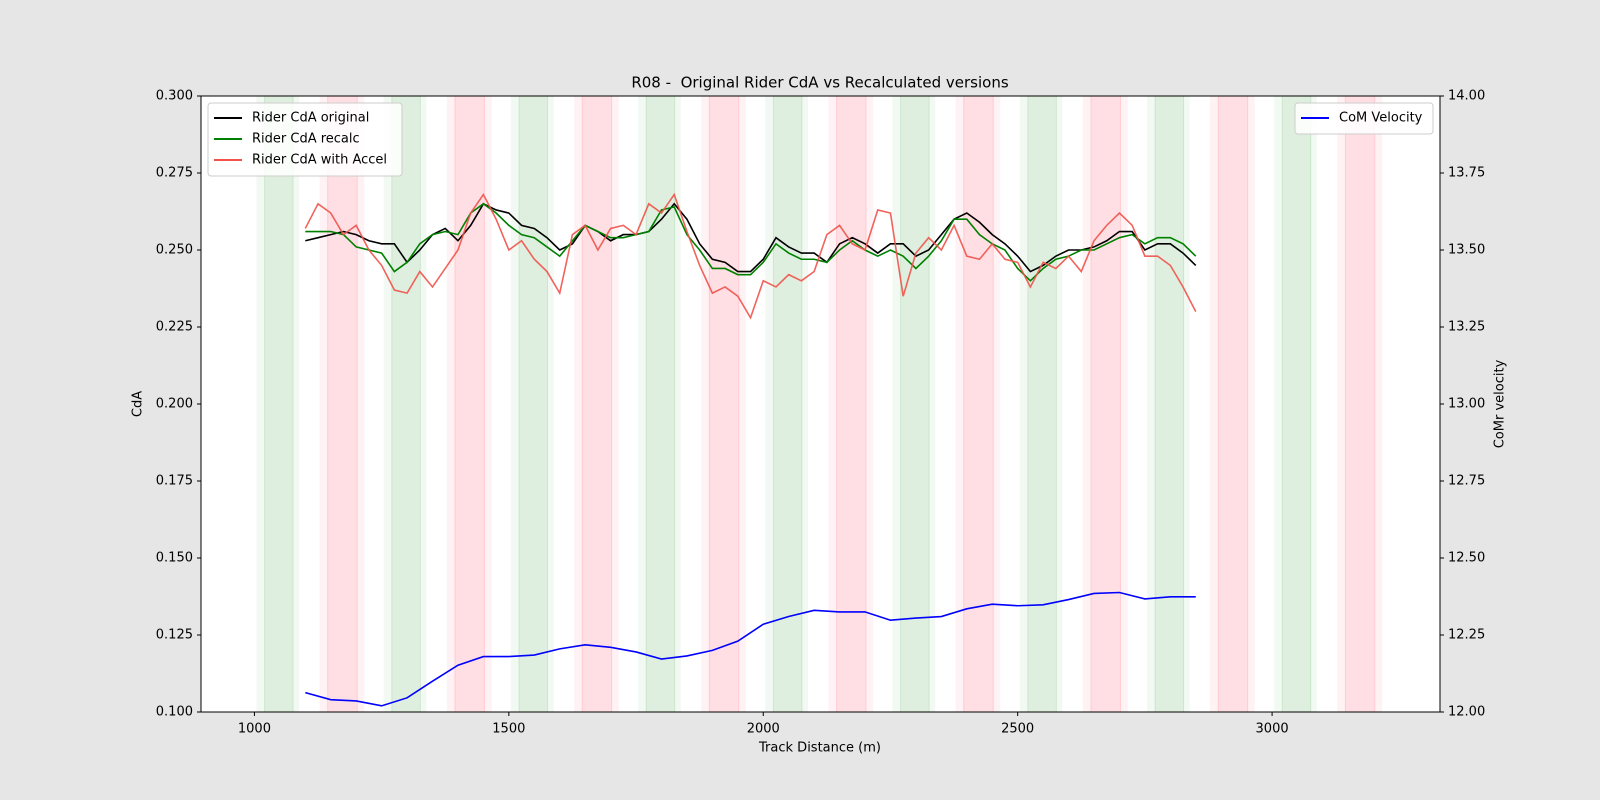 Image resolution: width=1600 pixels, height=800 pixels. I want to click on y2-tick-label: 12.75, so click(1466, 481).